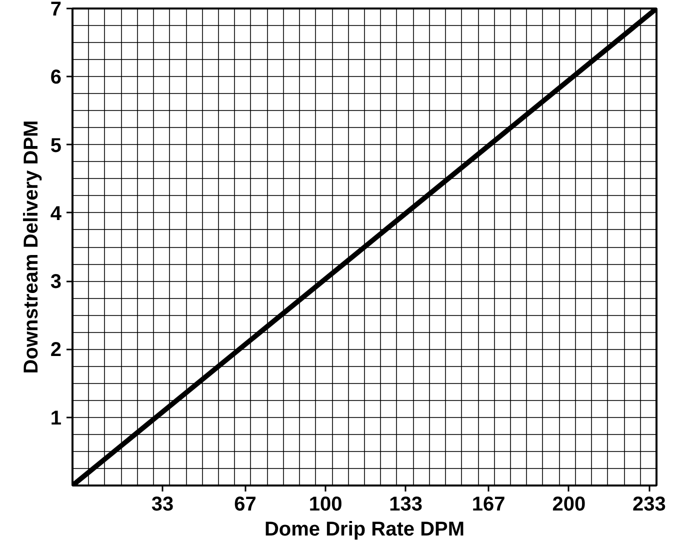 Image resolution: width=684 pixels, height=543 pixels. What do you see at coordinates (162, 505) in the screenshot?
I see `x-tick-label: 33` at bounding box center [162, 505].